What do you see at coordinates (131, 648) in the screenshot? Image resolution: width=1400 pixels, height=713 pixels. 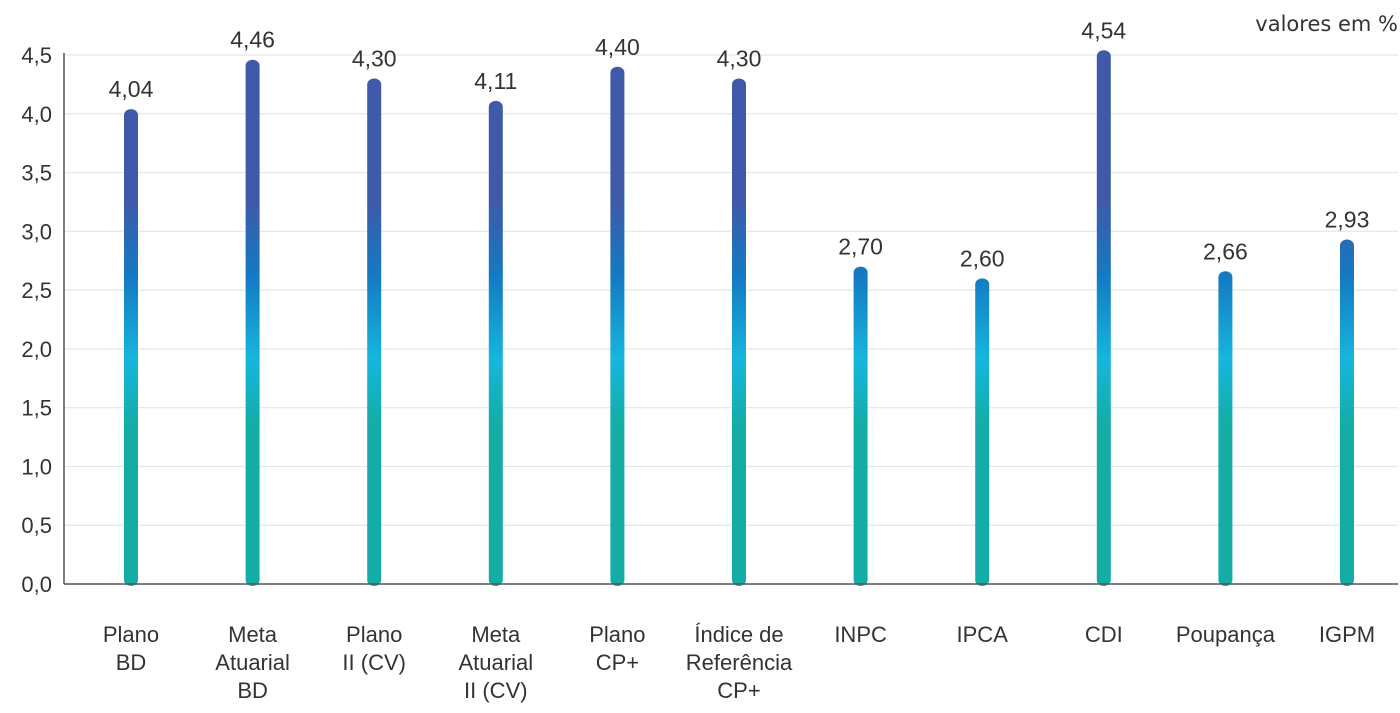 I see `x-tick-label: Plano BD` at bounding box center [131, 648].